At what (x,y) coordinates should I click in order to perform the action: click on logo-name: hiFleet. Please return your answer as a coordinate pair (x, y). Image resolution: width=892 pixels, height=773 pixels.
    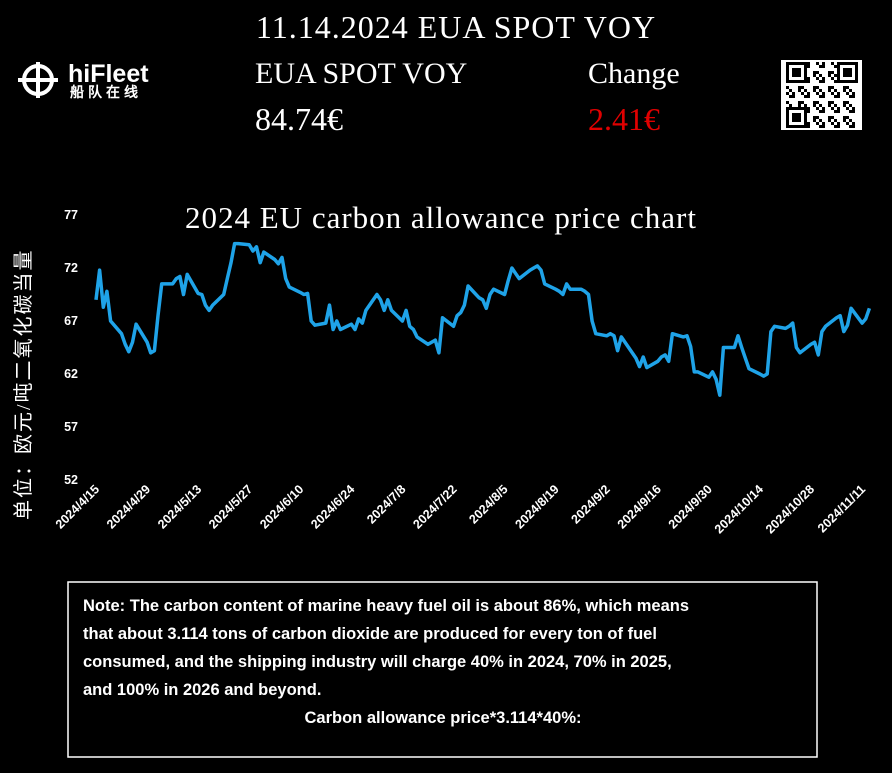
    Looking at the image, I should click on (108, 74).